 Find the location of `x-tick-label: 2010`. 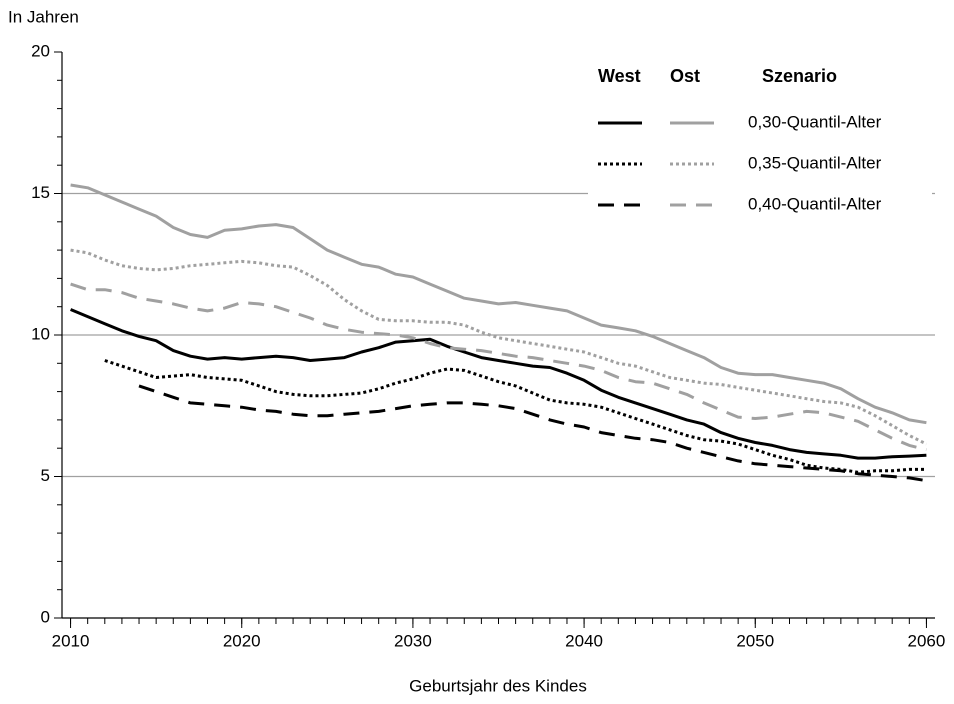

x-tick-label: 2010 is located at coordinates (71, 640).